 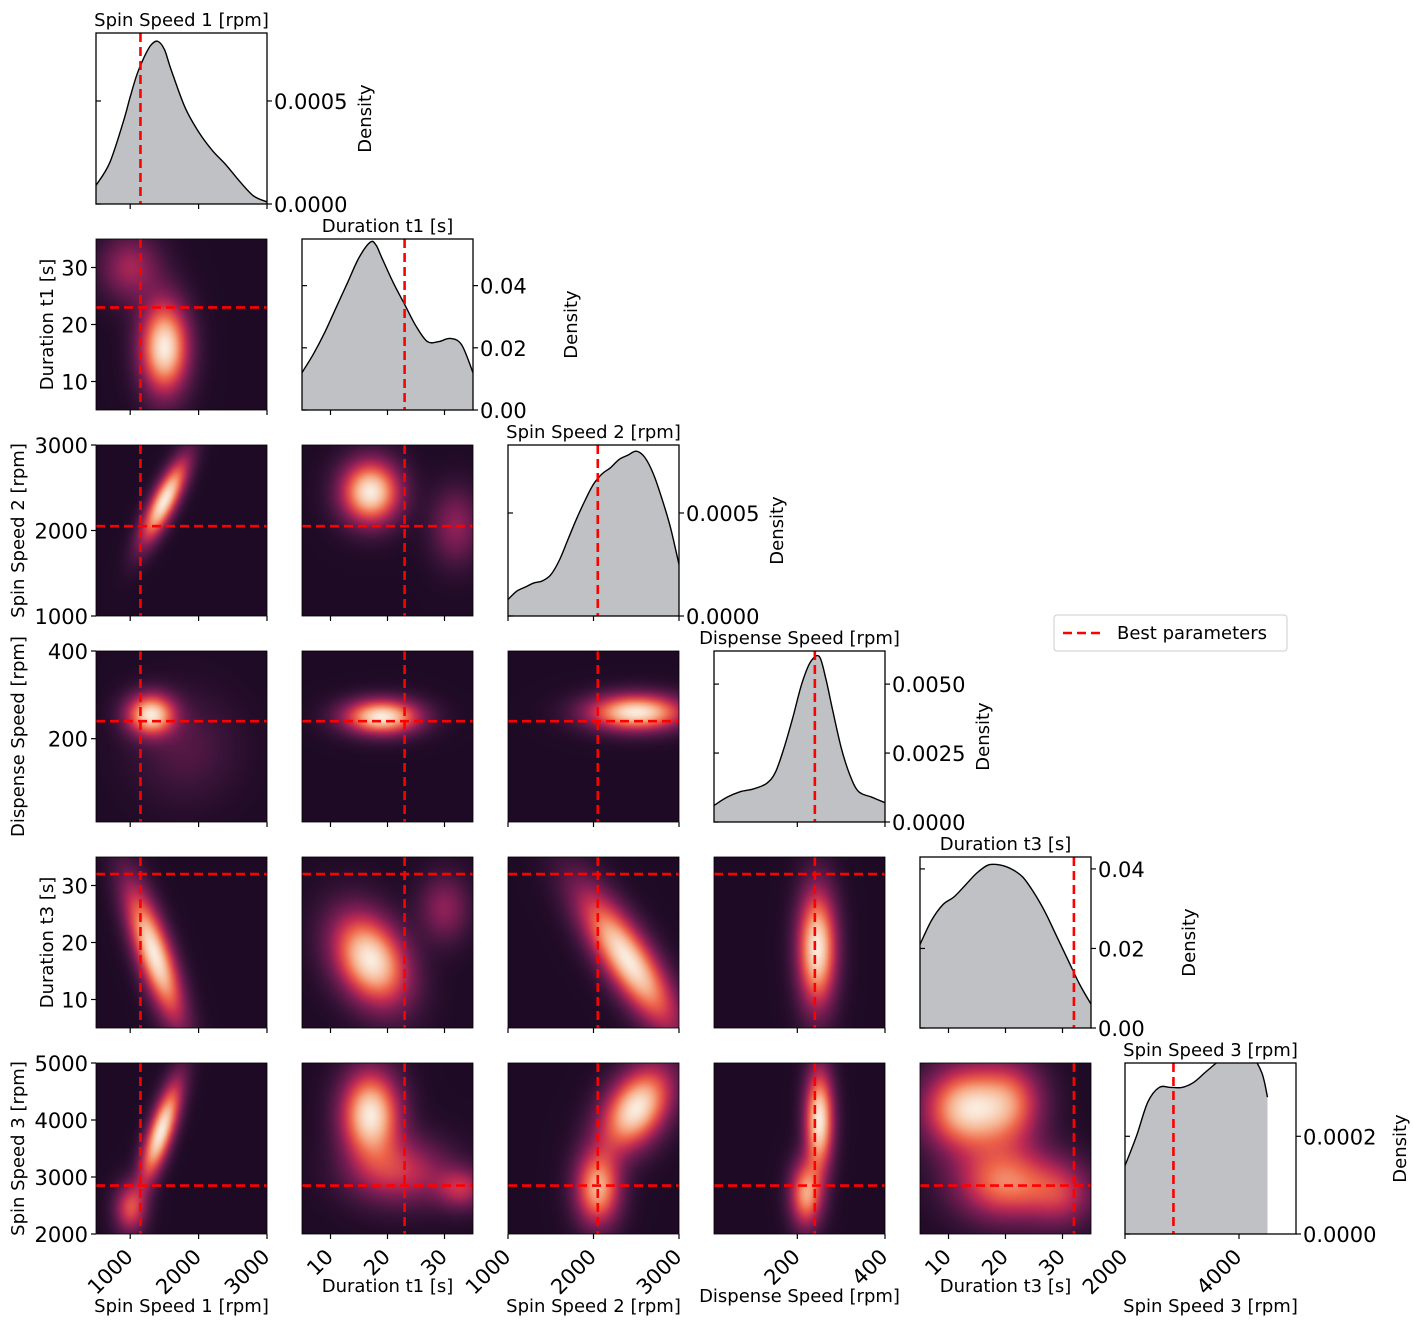 What do you see at coordinates (68, 740) in the screenshot?
I see `y-tick-label: 200` at bounding box center [68, 740].